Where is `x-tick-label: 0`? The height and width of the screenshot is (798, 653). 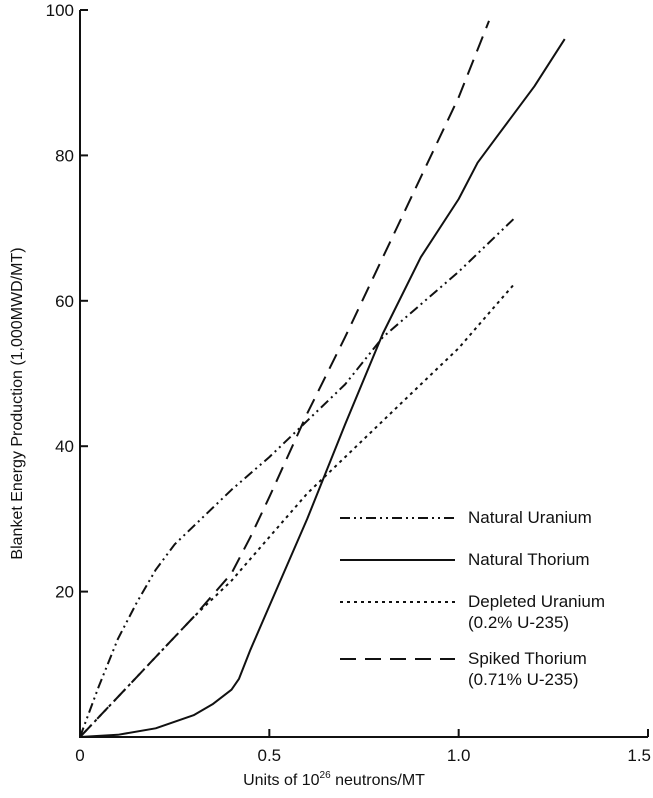 x-tick-label: 0 is located at coordinates (79, 755).